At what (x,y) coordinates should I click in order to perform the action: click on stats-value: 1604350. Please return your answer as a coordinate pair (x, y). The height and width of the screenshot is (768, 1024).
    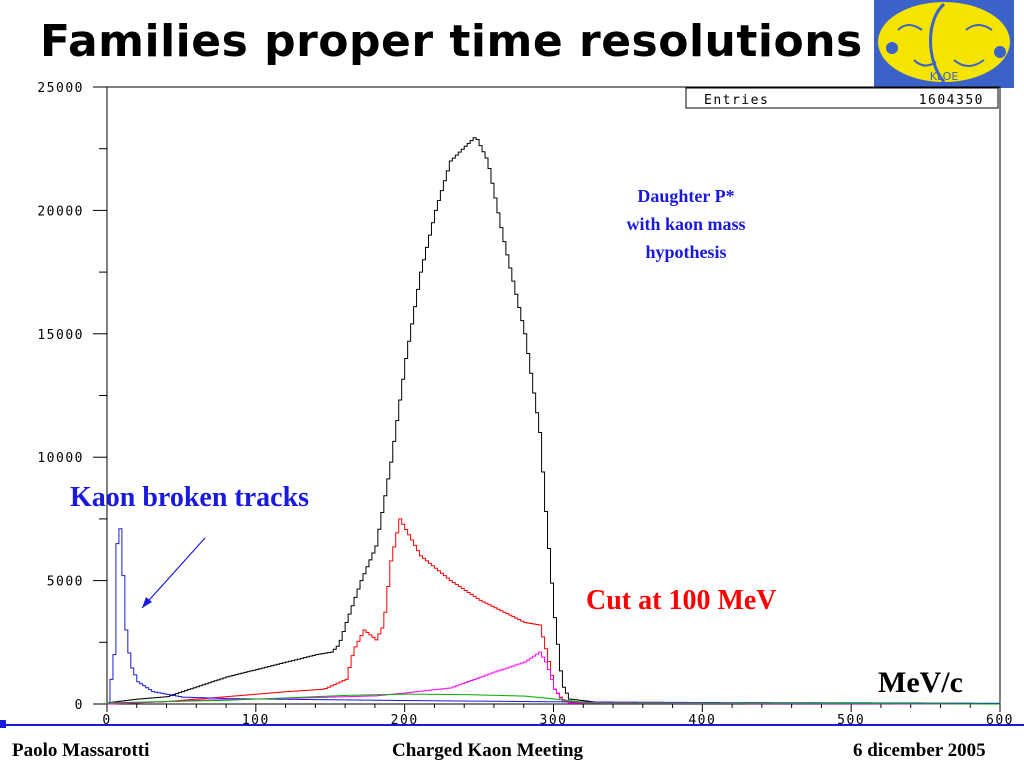
    Looking at the image, I should click on (951, 100).